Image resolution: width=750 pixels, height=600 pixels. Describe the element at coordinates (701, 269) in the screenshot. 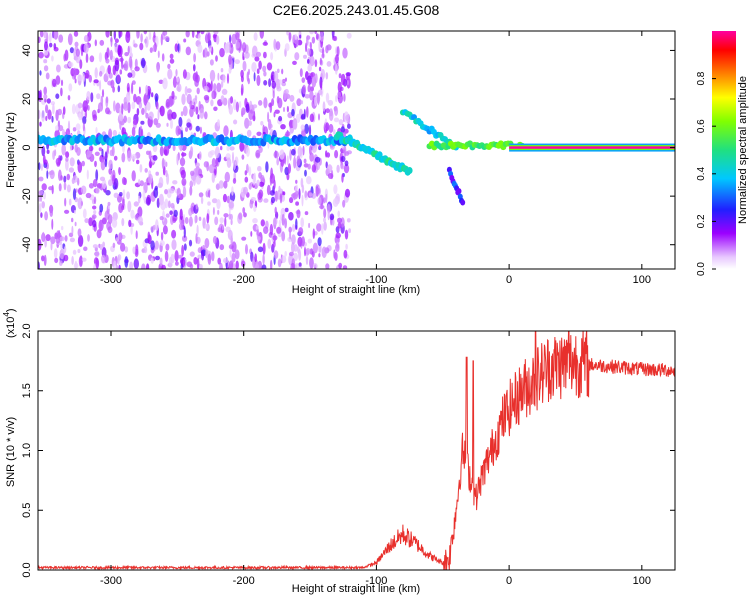

I see `colorbar-tick-label: 0.0` at that location.